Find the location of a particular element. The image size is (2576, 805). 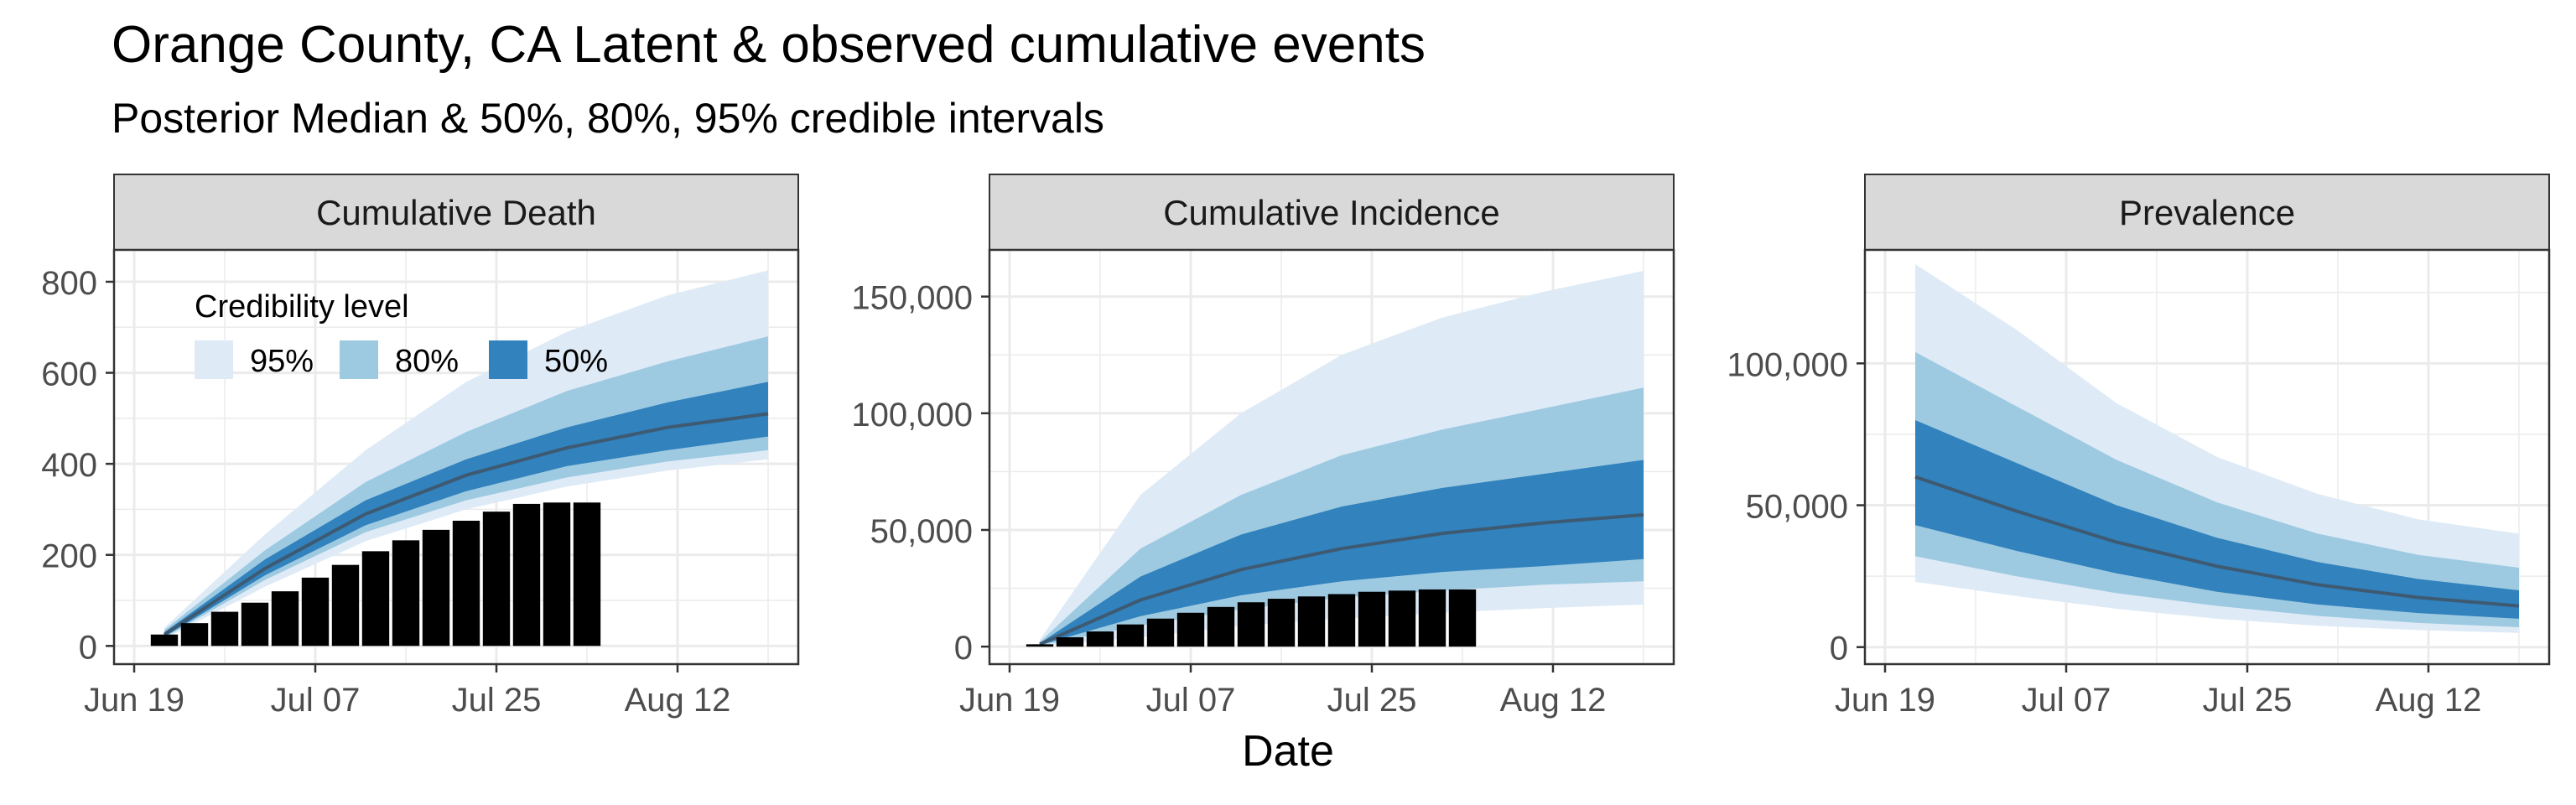

legend-label: 50% is located at coordinates (576, 361).